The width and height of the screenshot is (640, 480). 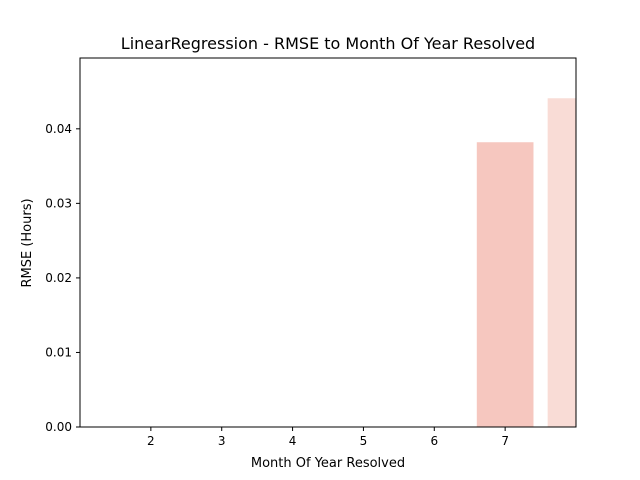 What do you see at coordinates (293, 441) in the screenshot?
I see `x-tick-label: 4` at bounding box center [293, 441].